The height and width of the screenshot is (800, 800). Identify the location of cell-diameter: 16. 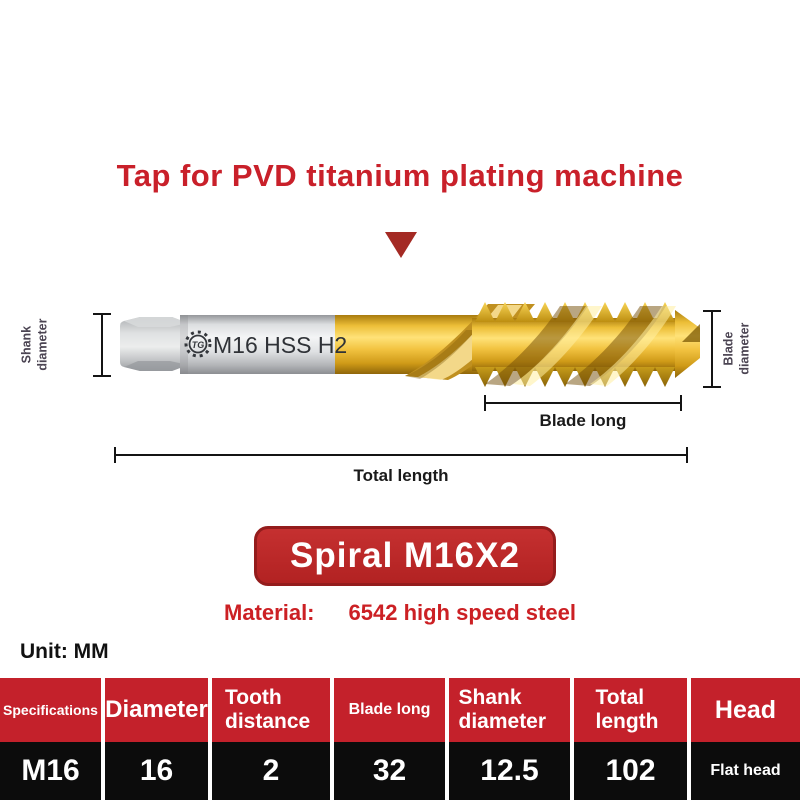
(158, 771).